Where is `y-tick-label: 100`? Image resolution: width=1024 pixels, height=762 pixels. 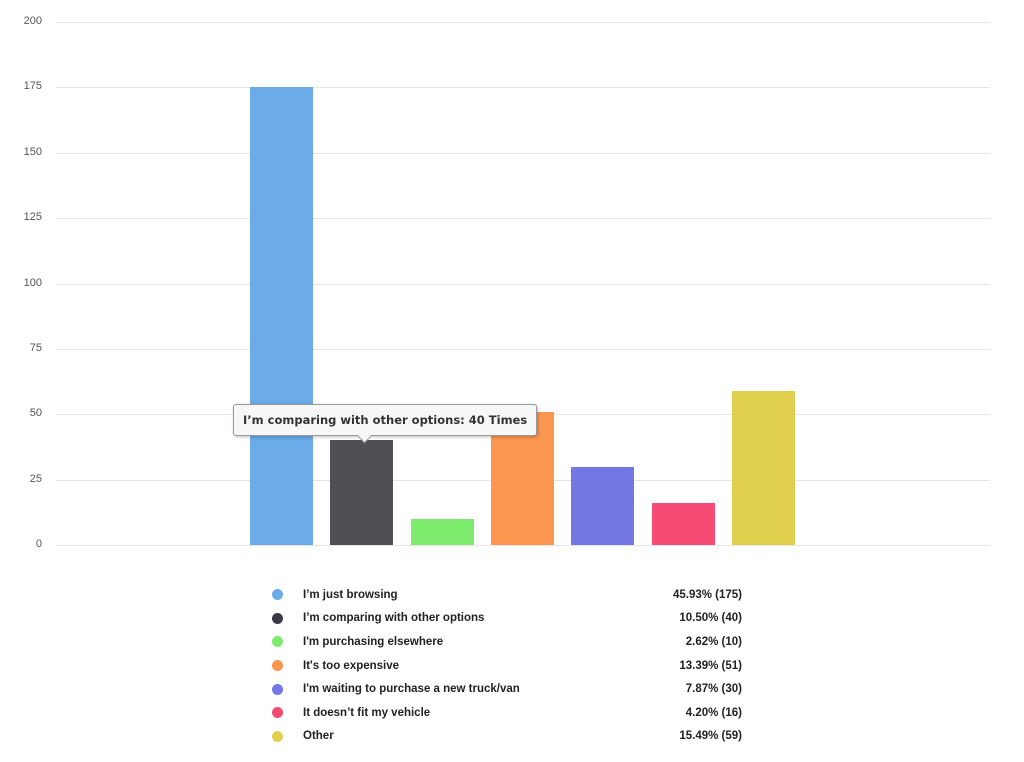
y-tick-label: 100 is located at coordinates (32, 283).